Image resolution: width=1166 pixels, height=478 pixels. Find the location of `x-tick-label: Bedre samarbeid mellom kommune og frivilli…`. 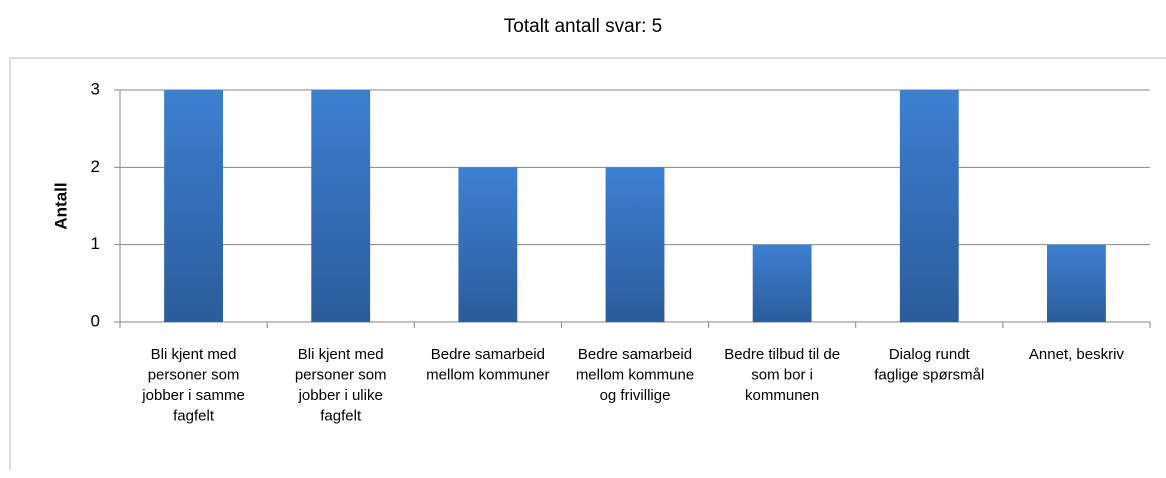

x-tick-label: Bedre samarbeid mellom kommune og frivilli… is located at coordinates (635, 375).